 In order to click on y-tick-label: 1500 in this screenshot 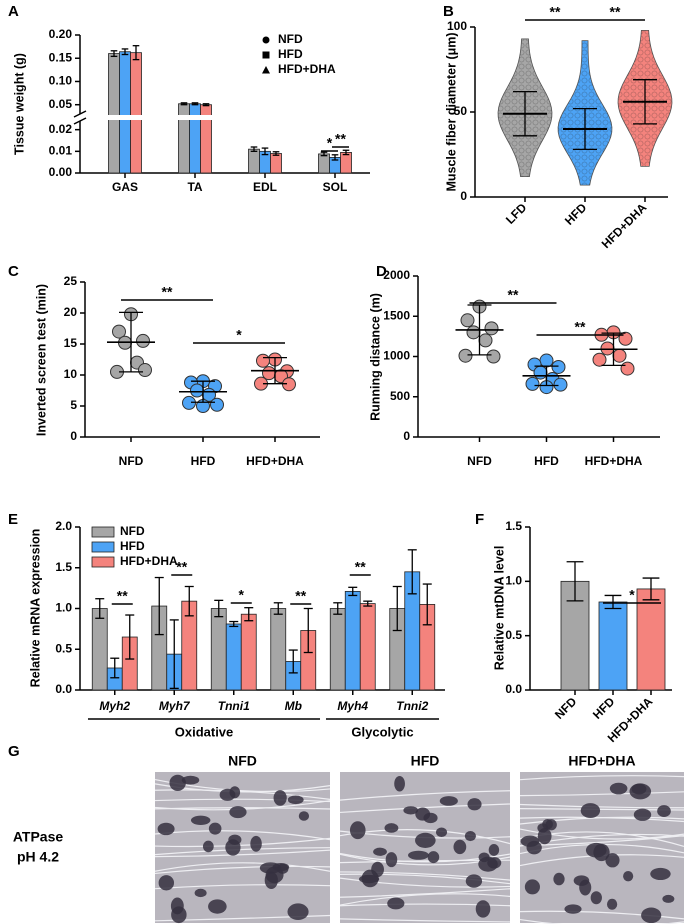, I will do `click(396, 315)`.